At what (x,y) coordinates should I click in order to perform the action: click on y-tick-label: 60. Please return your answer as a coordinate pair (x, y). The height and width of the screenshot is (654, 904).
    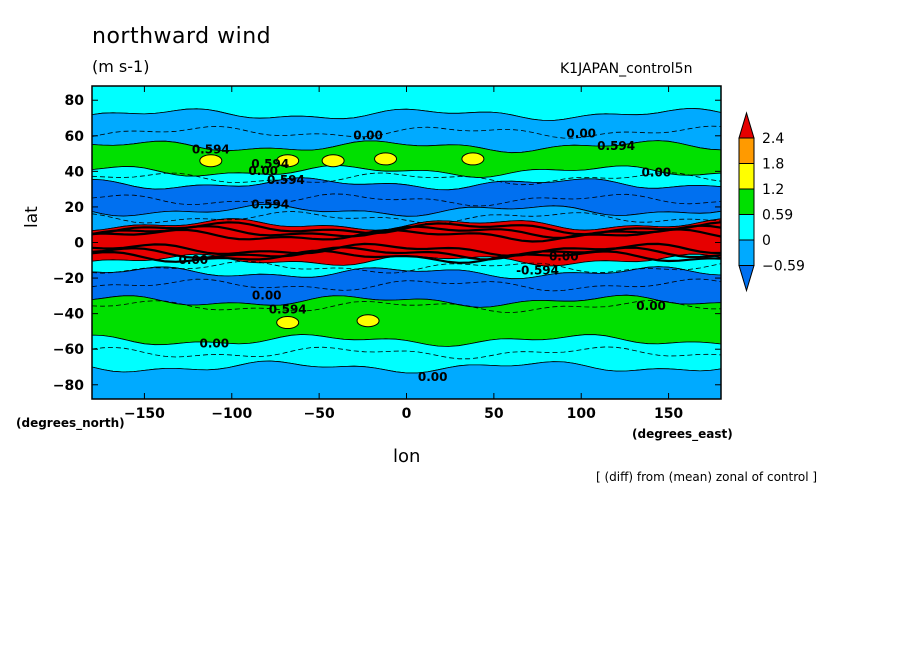
    Looking at the image, I should click on (75, 137).